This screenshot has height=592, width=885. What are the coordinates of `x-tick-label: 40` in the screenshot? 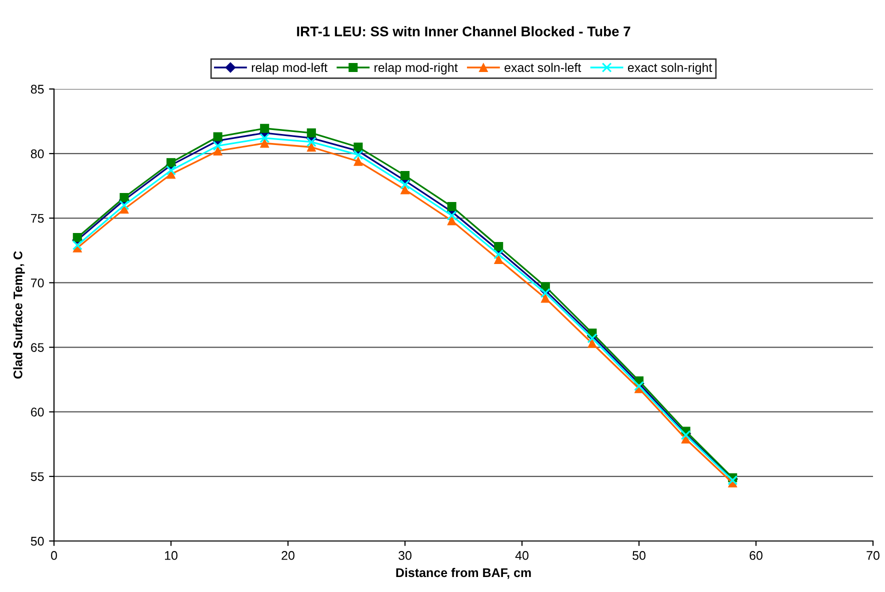 It's located at (521, 555).